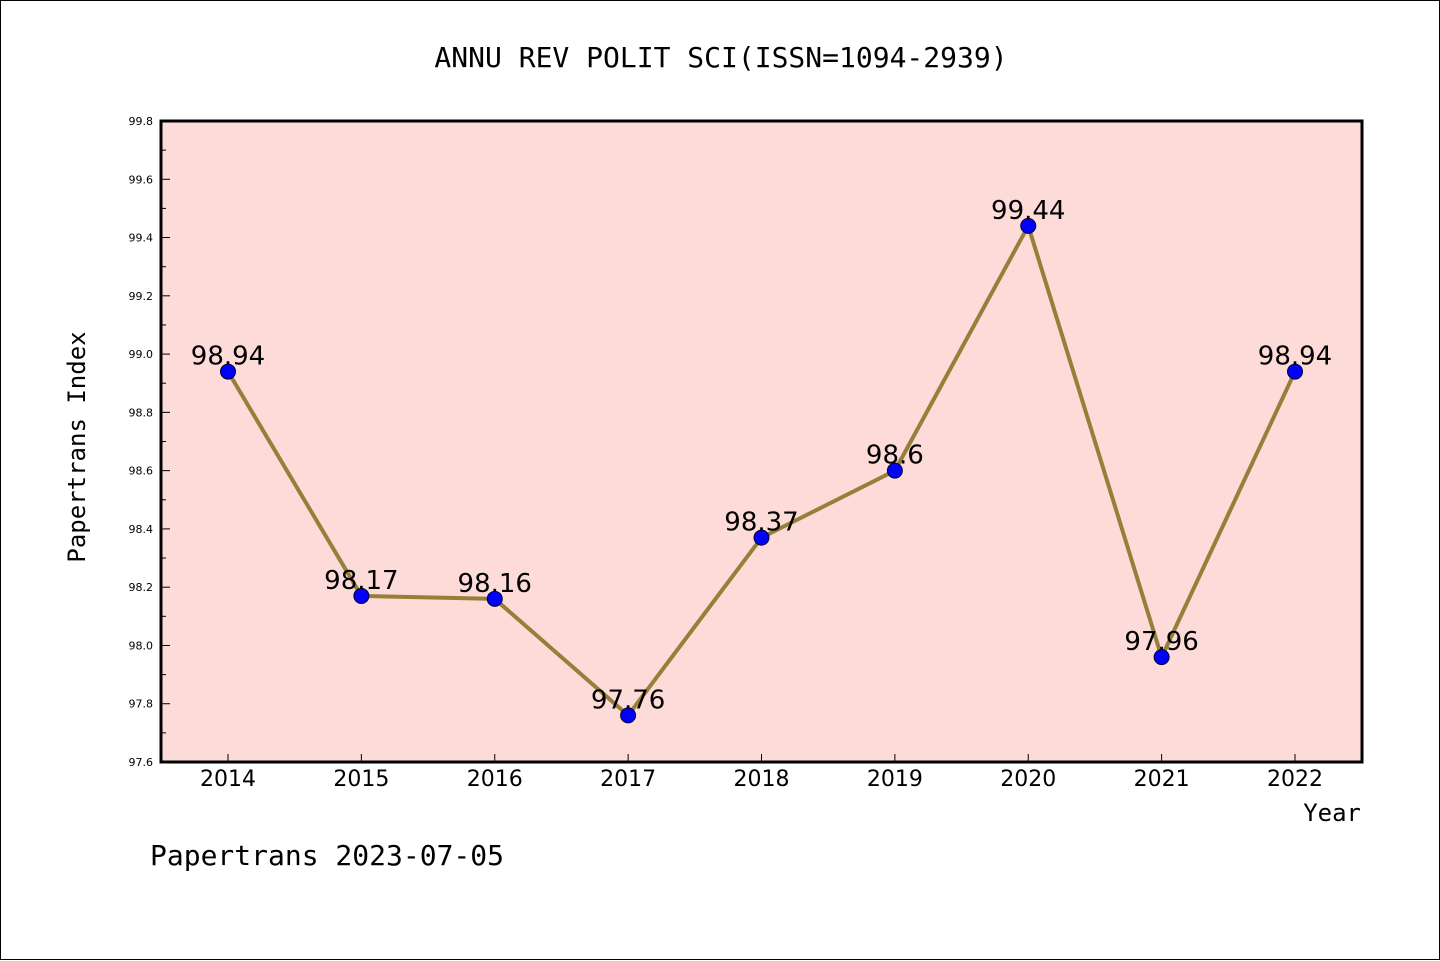  I want to click on data-label: 99.44, so click(1028, 211).